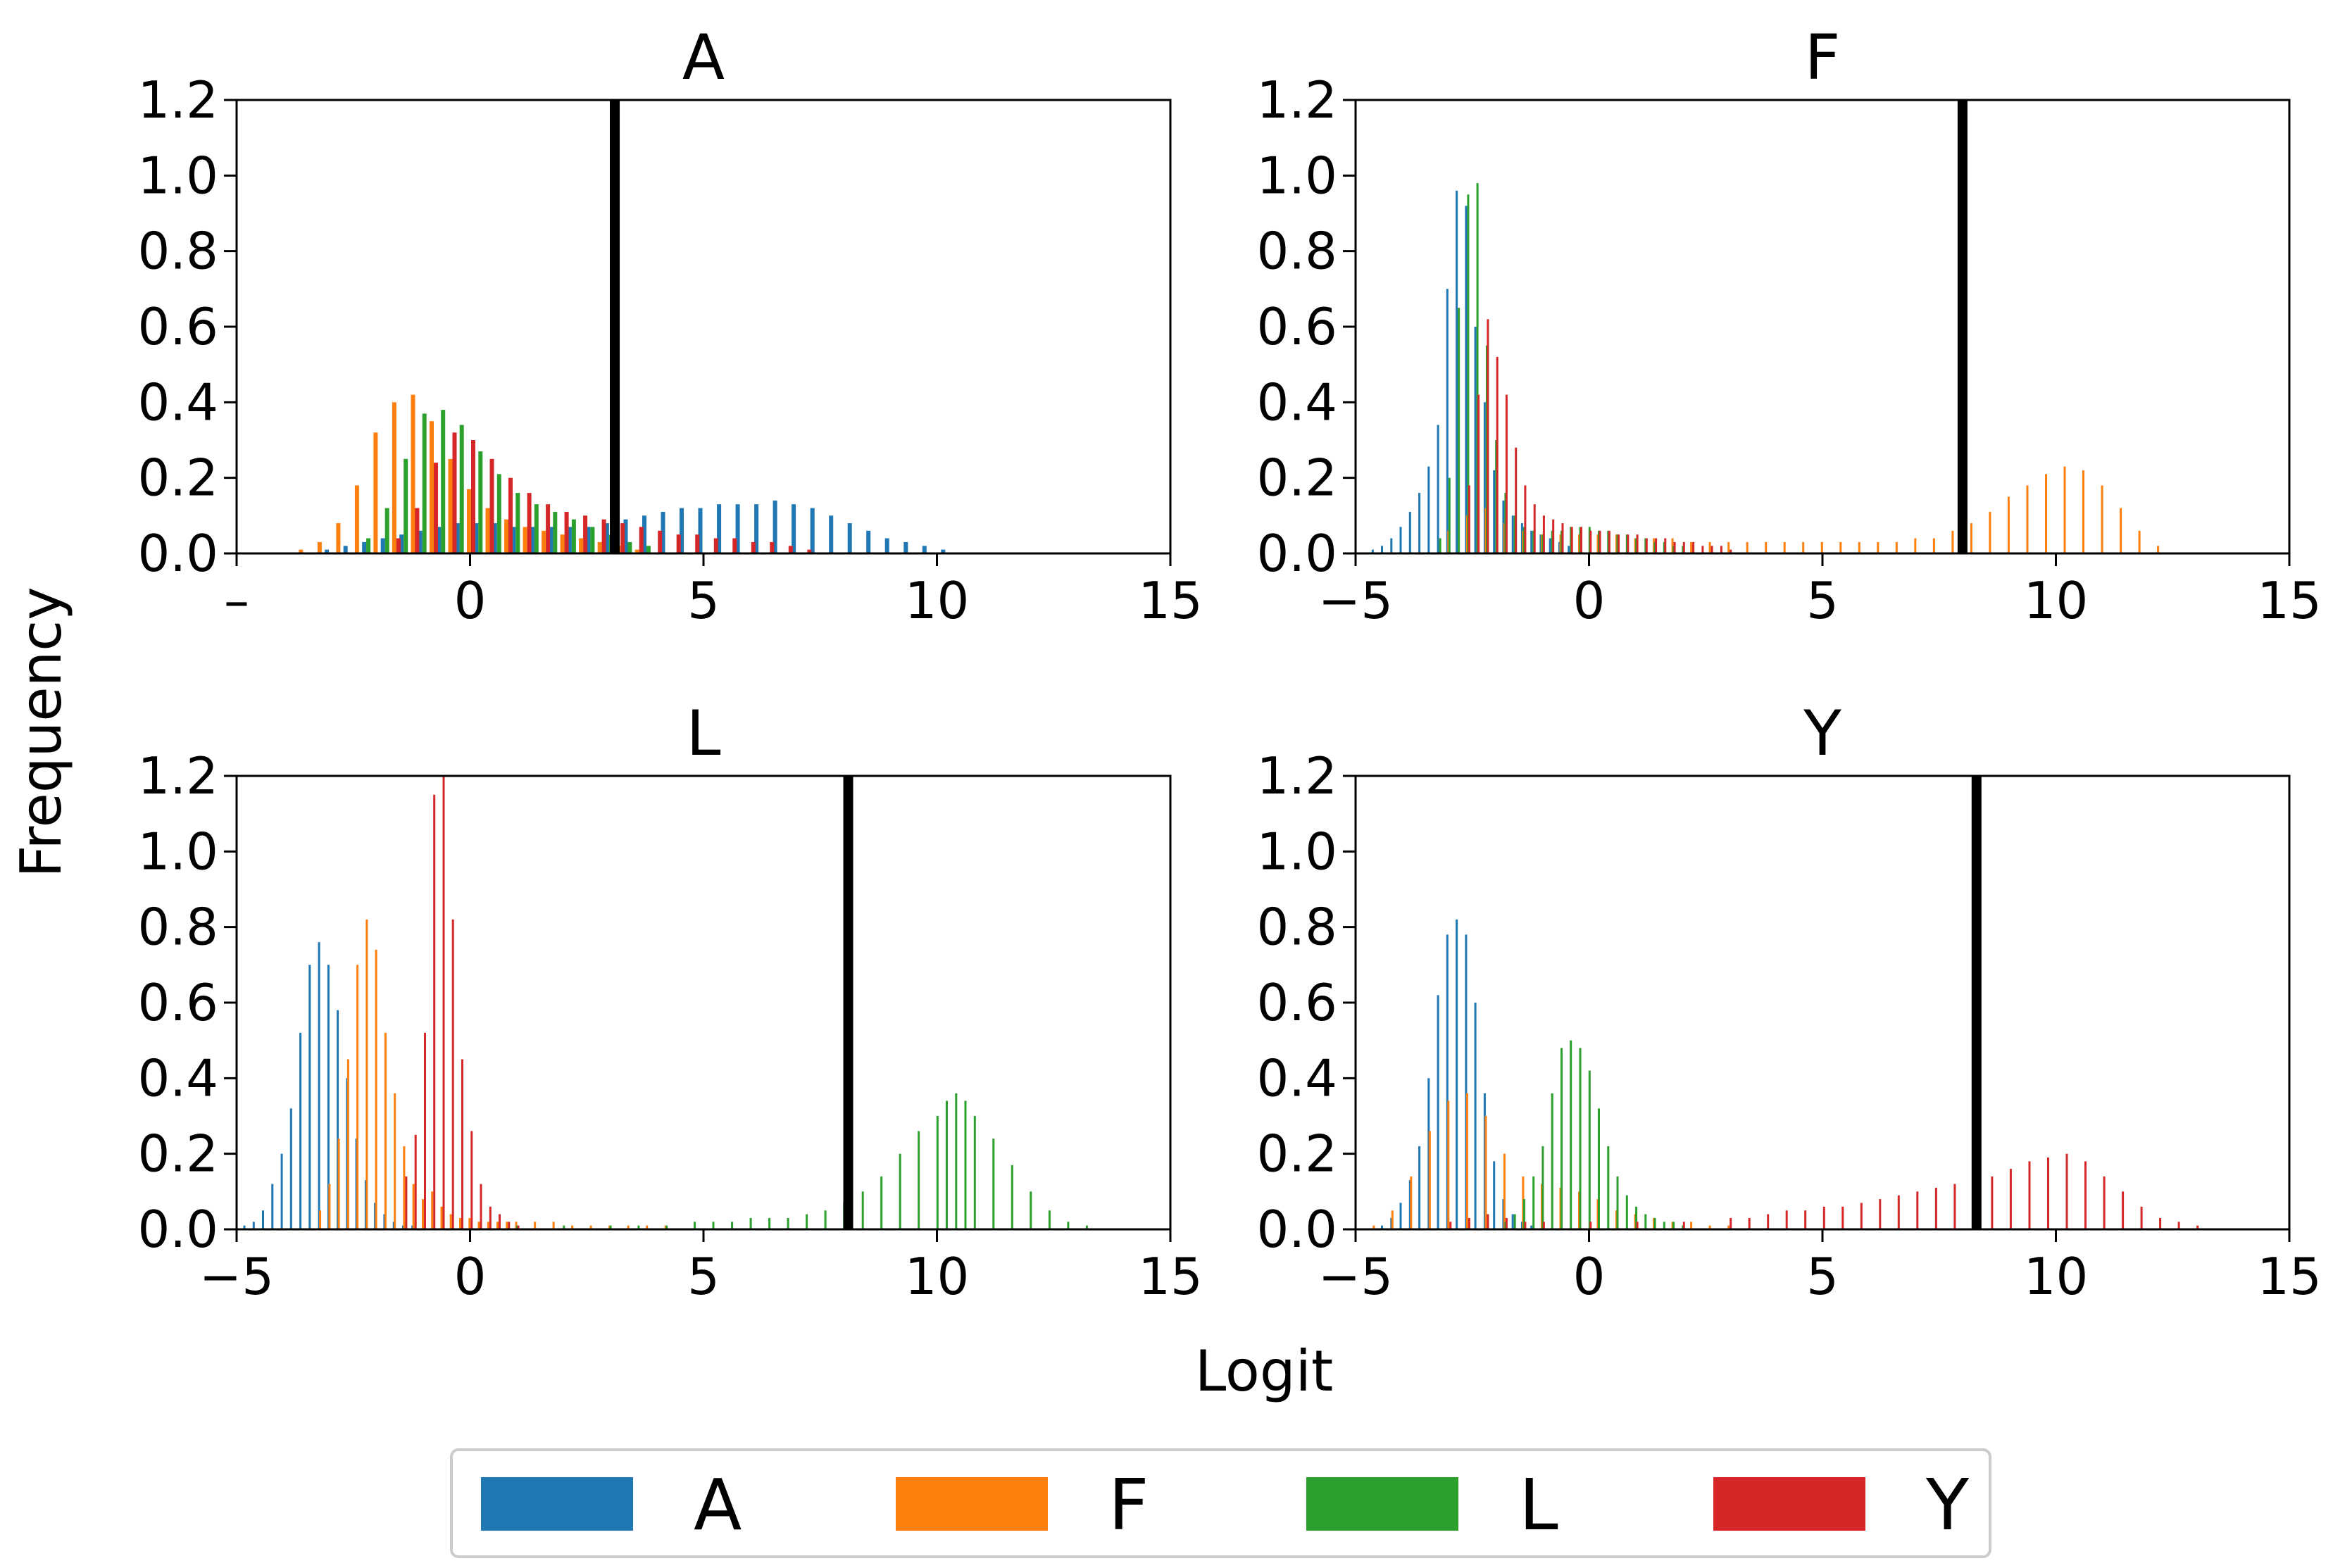  Describe the element at coordinates (2289, 1276) in the screenshot. I see `x-tick-label: 15` at that location.